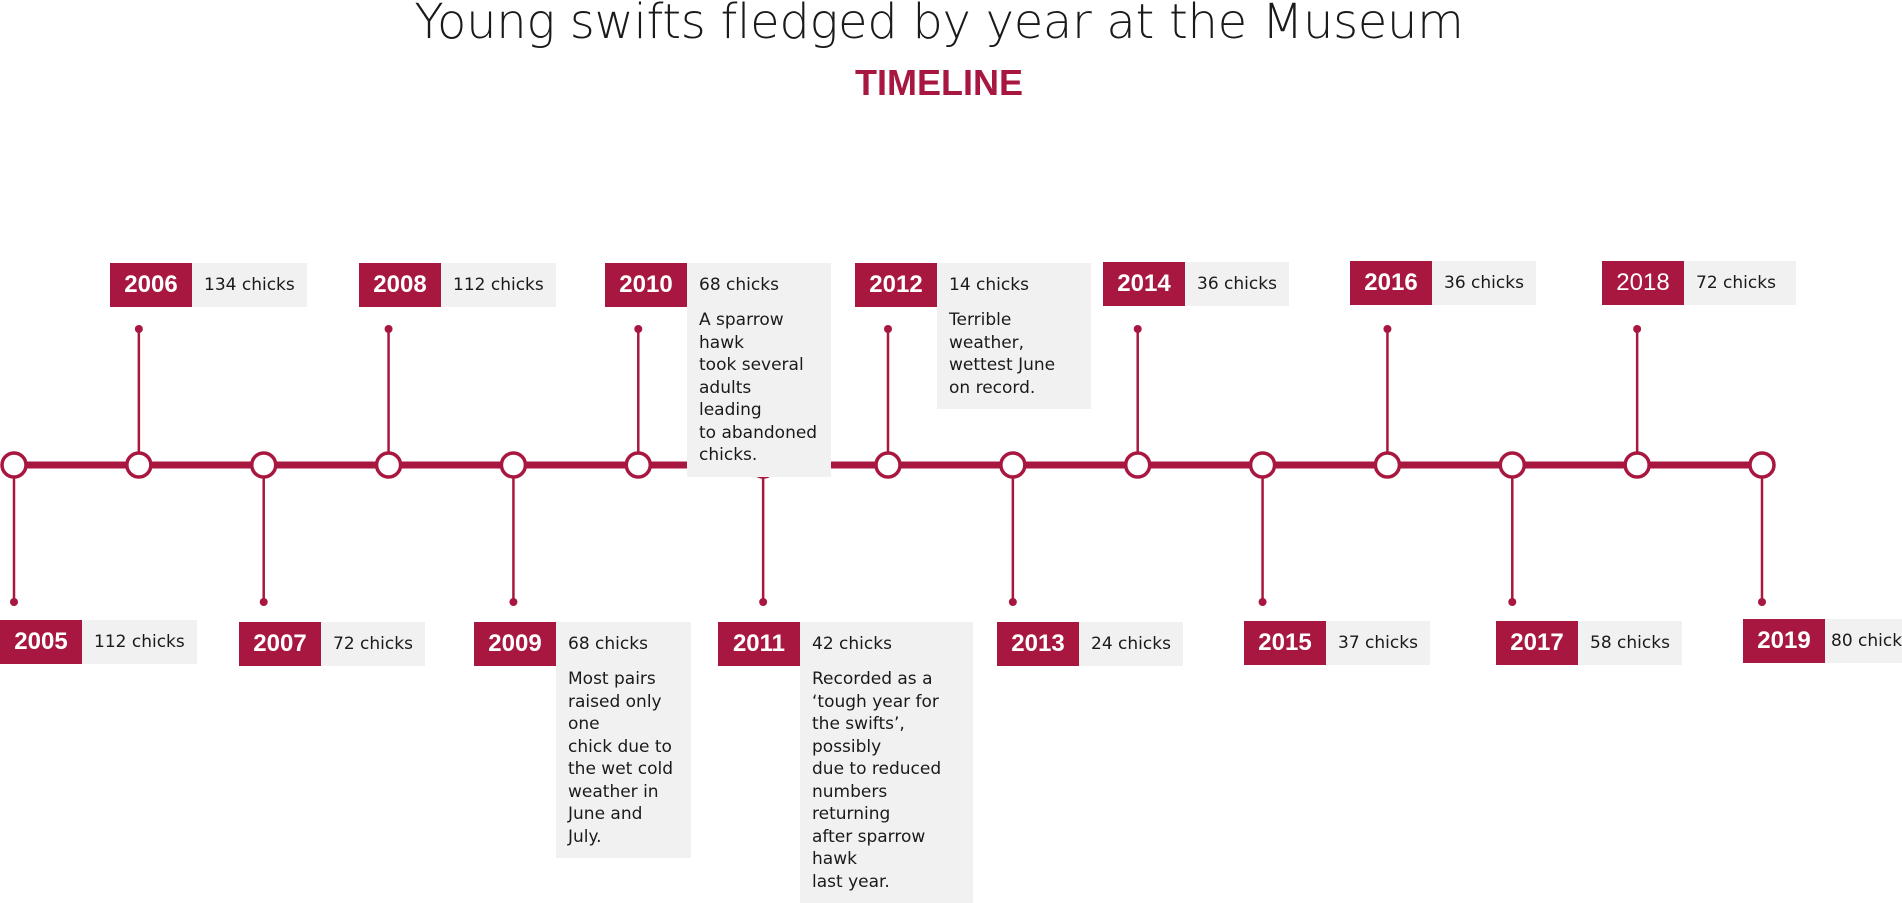 This screenshot has width=1902, height=903. I want to click on entry-2005: 2005 112 chicks, so click(98, 642).